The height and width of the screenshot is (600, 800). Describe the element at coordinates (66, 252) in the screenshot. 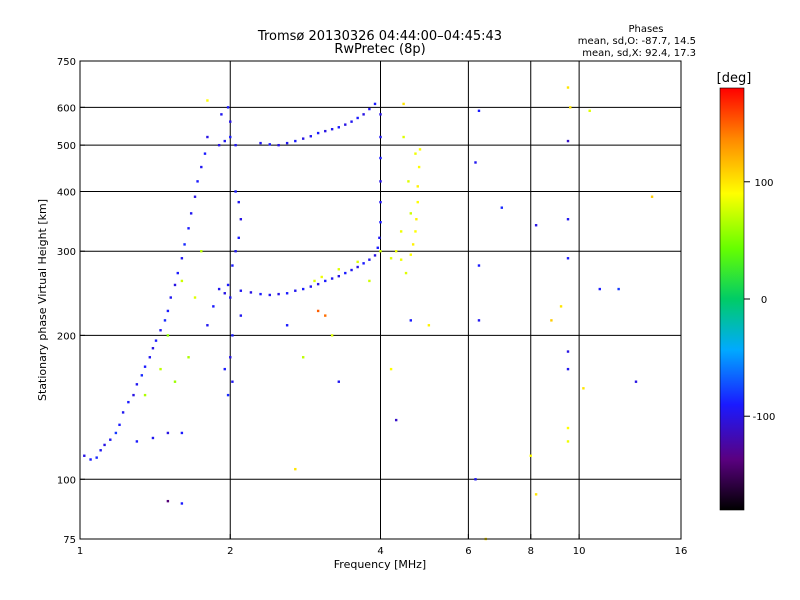

I see `y-tick-label: 300` at that location.